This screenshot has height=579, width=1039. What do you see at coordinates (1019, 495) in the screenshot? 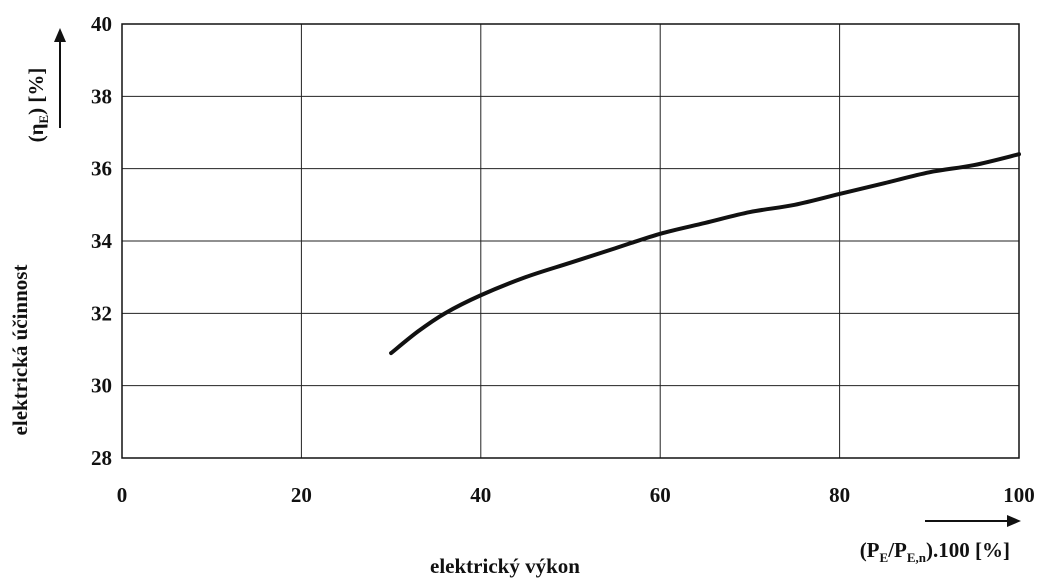
I see `x-tick-label: 100` at bounding box center [1019, 495].